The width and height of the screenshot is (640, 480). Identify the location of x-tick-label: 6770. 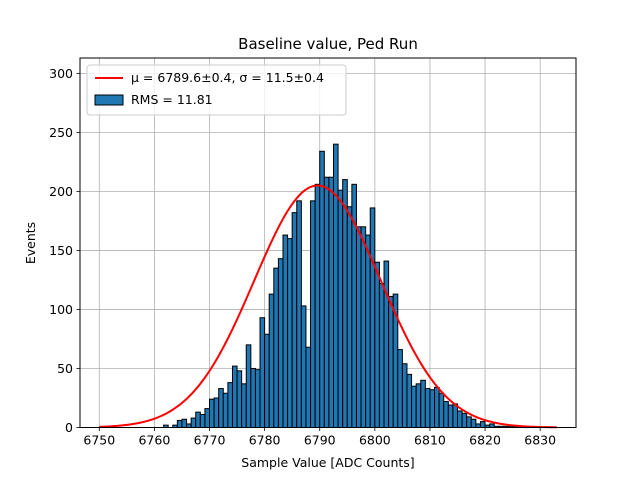
(210, 440).